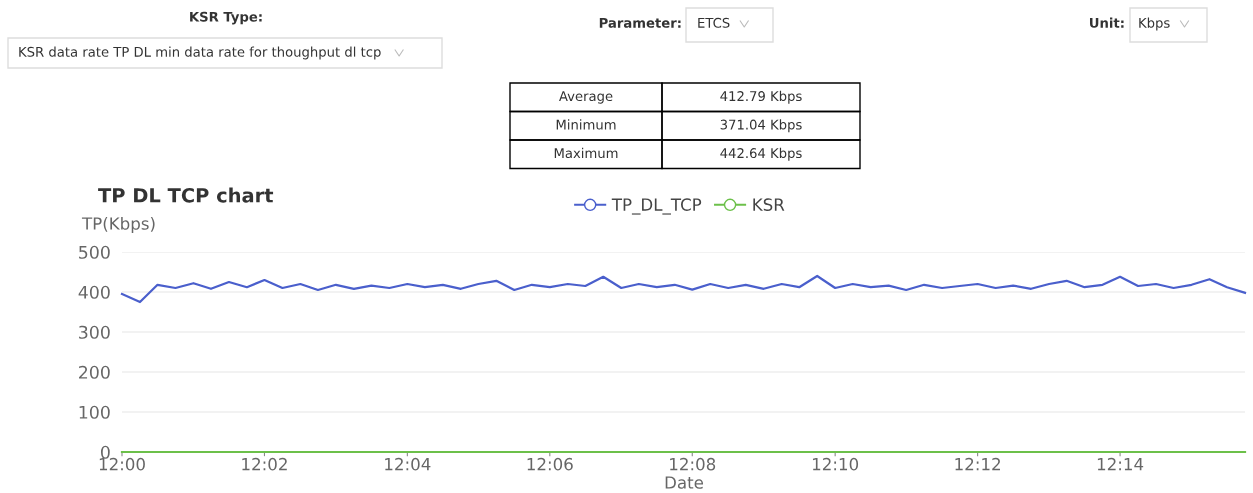  I want to click on y-tick-label: 300, so click(94, 332).